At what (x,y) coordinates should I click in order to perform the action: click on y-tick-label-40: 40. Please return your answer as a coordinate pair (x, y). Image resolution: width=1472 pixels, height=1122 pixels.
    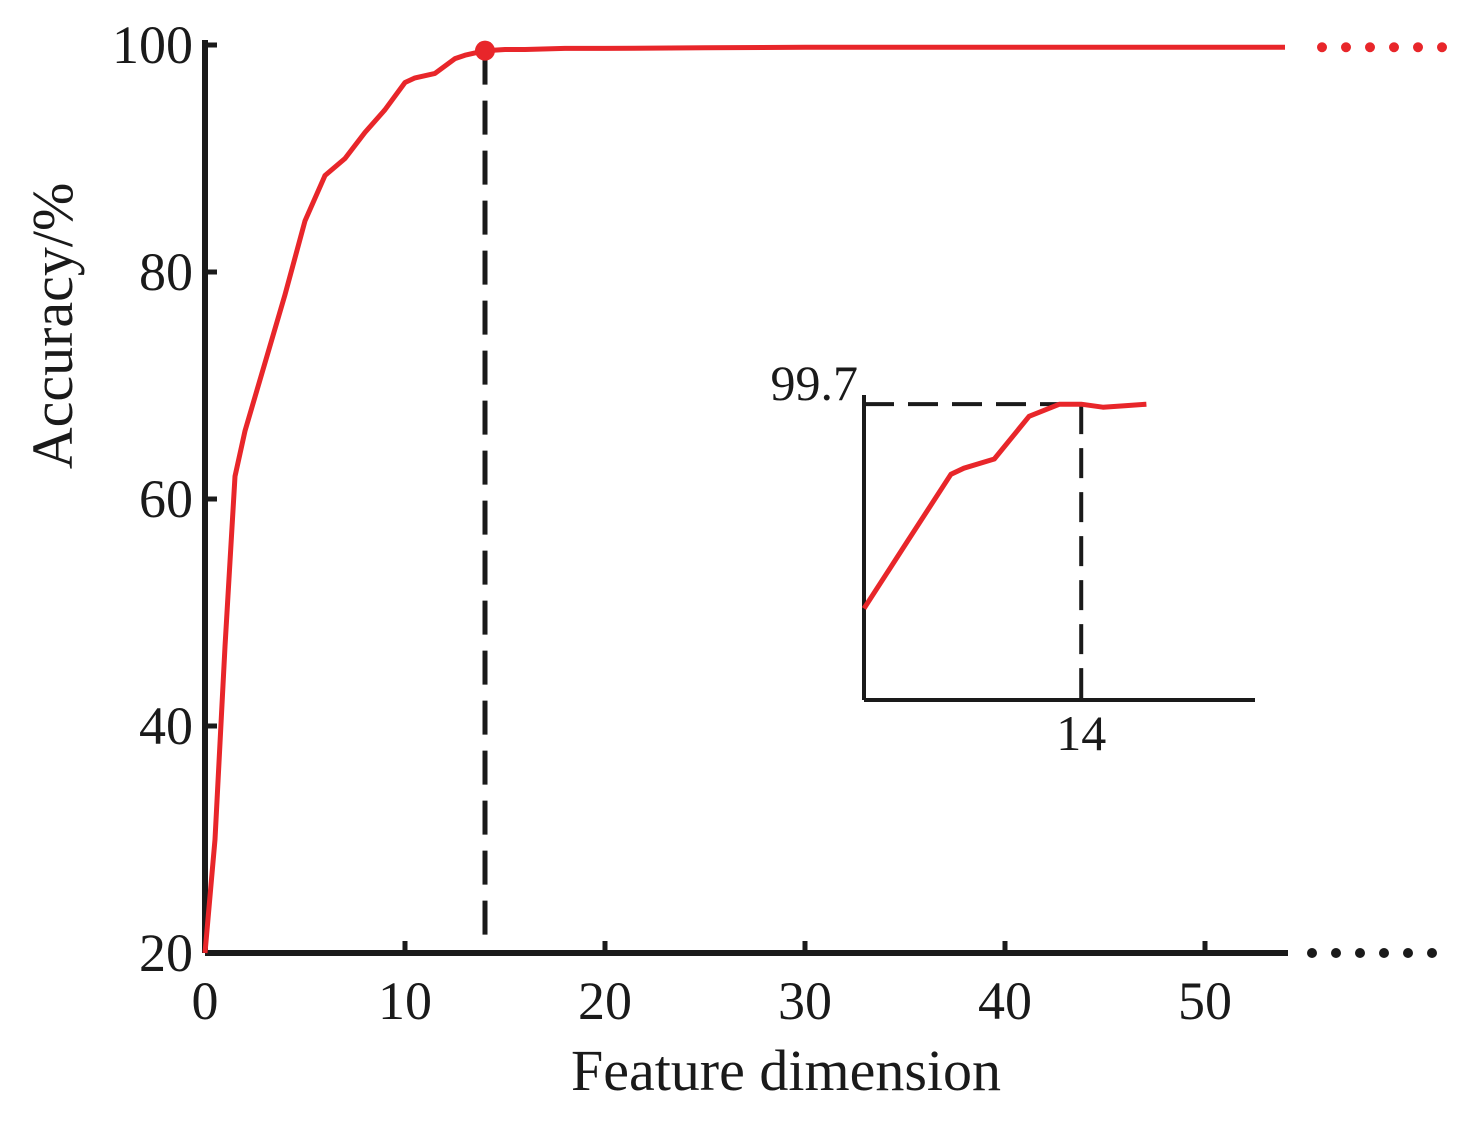
    Looking at the image, I should click on (166, 726).